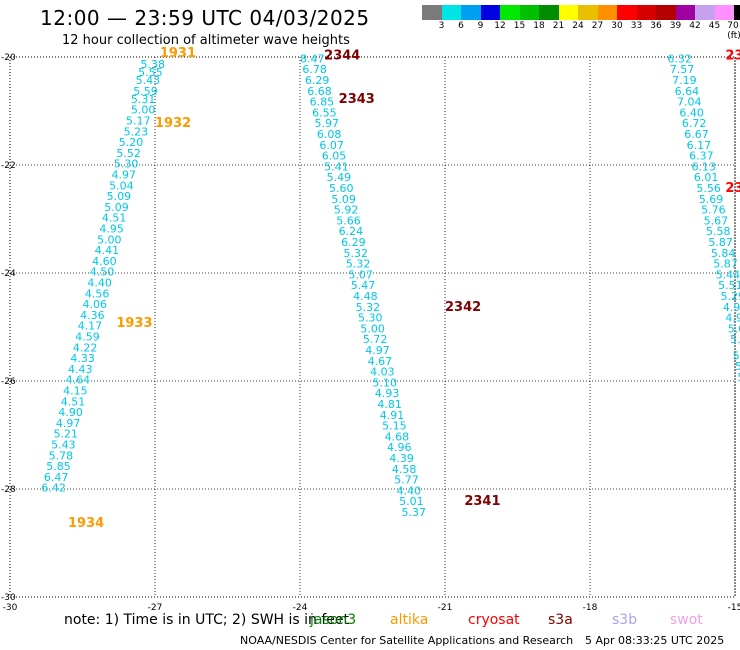 The image size is (740, 650). What do you see at coordinates (725, 264) in the screenshot?
I see `swh-value: 5.87` at bounding box center [725, 264].